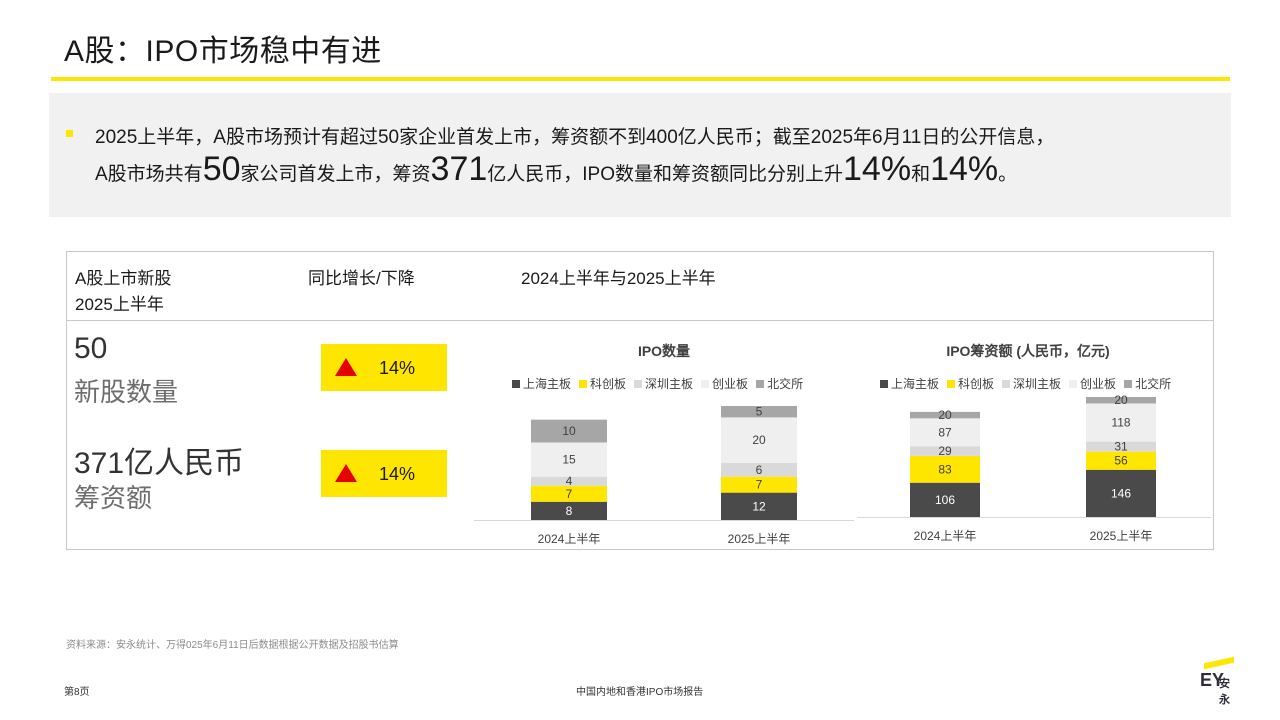 This screenshot has height=720, width=1280. I want to click on logo-text-cn: 安永, so click(1224, 692).